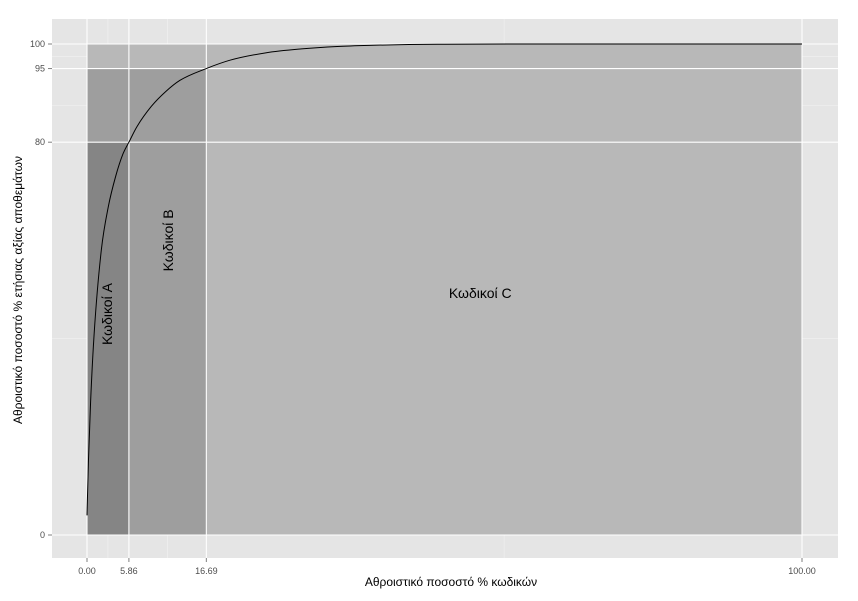  I want to click on y-tick-label: 95, so click(40, 69).